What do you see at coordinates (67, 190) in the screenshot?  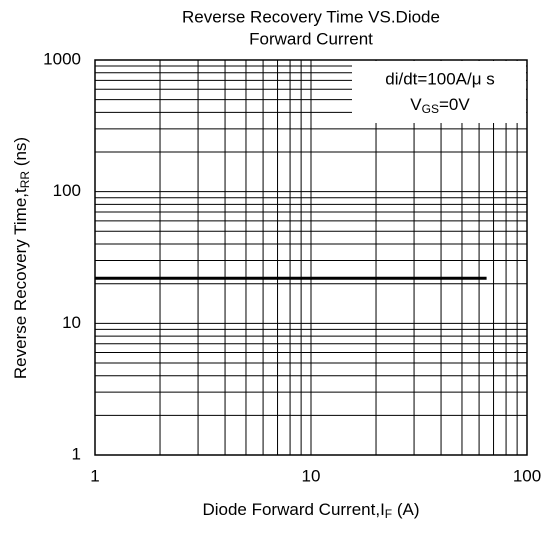 I see `y-tick-label: 100` at bounding box center [67, 190].